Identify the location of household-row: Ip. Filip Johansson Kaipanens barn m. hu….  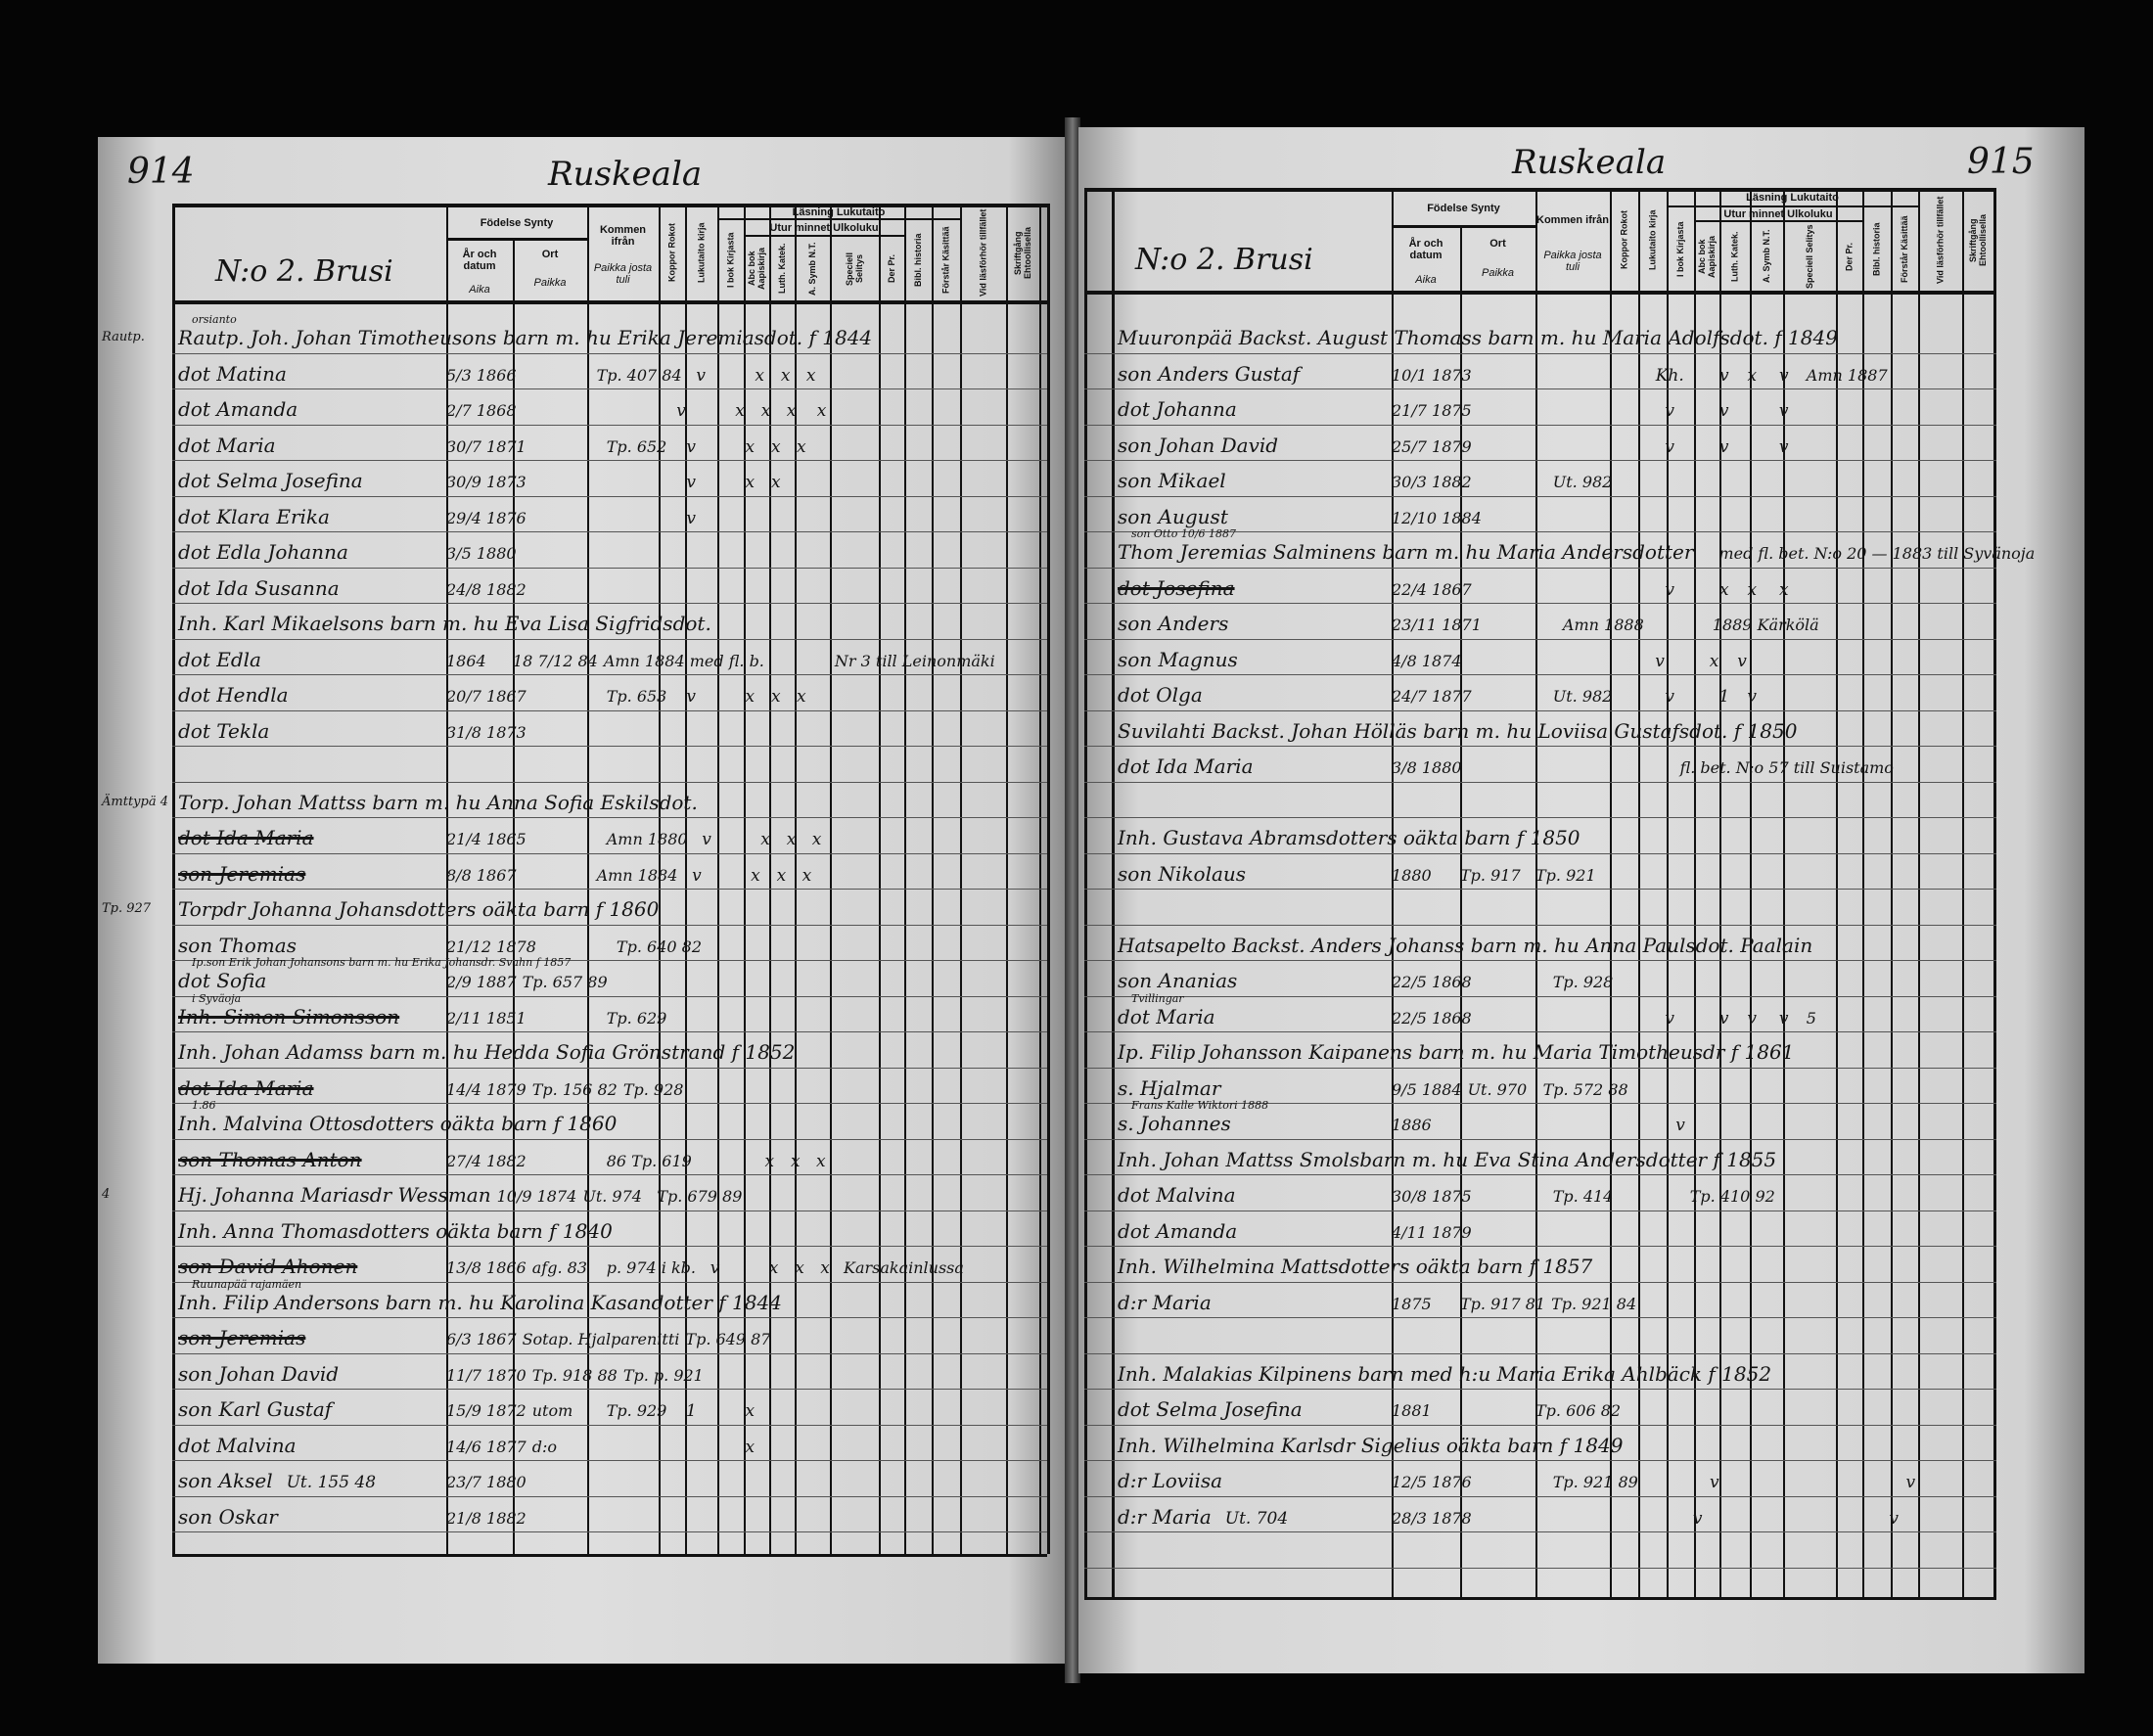
(1459, 1052).